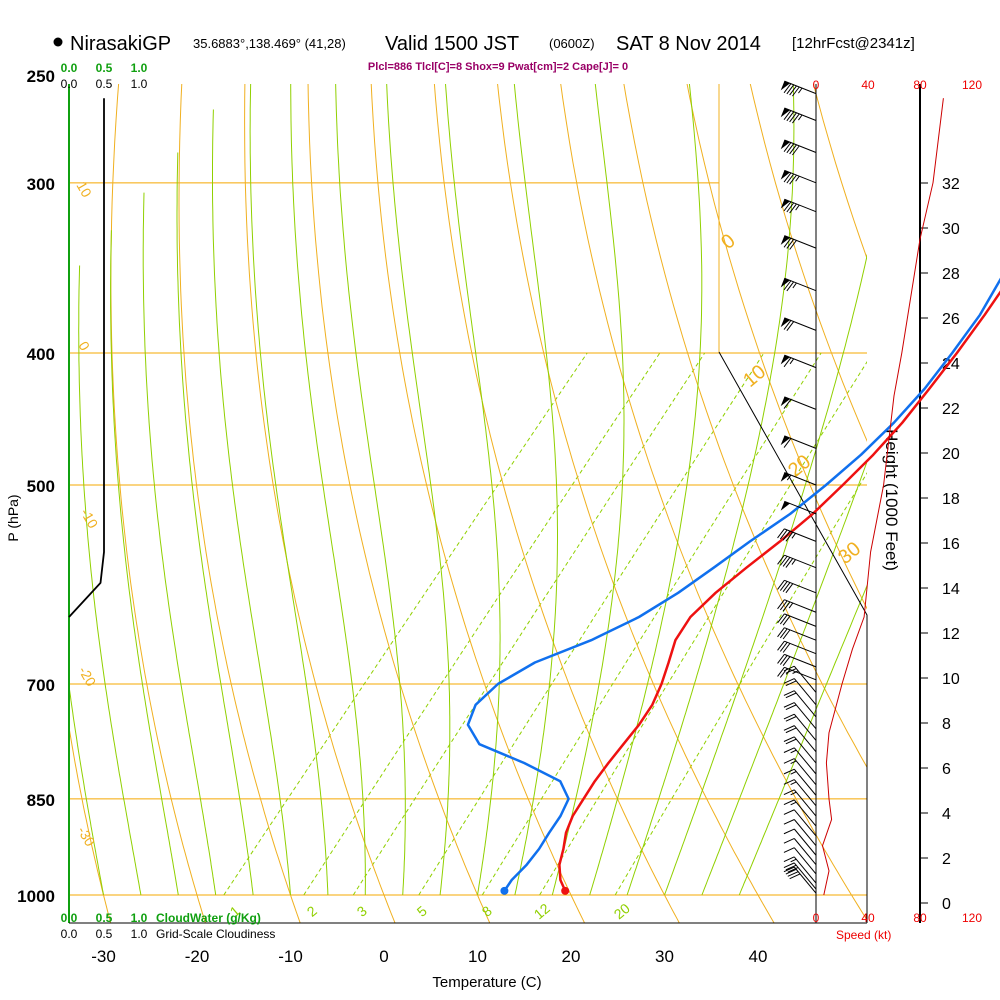  Describe the element at coordinates (946, 859) in the screenshot. I see `height-tick-label: 2` at that location.